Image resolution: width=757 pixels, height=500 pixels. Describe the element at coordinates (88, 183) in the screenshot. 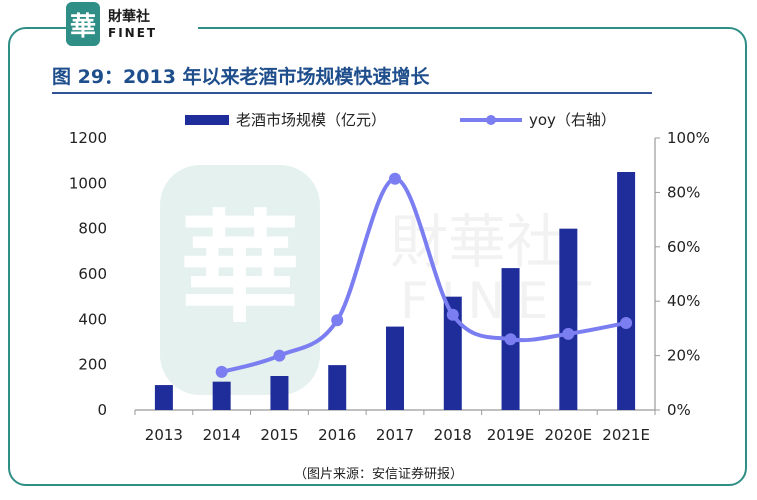

I see `y-left-tick-label: 1000` at that location.